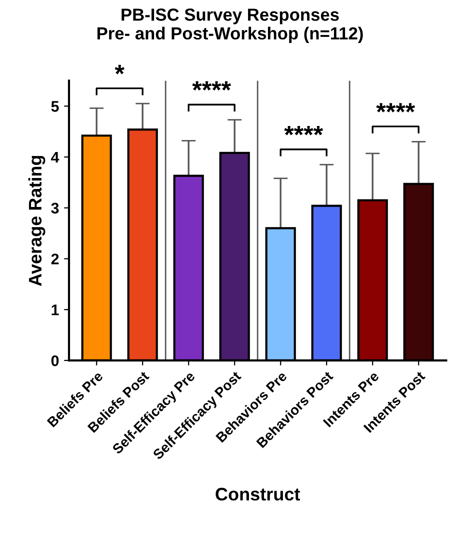 The height and width of the screenshot is (538, 460). Describe the element at coordinates (55, 157) in the screenshot. I see `y-tick-label: 4` at that location.